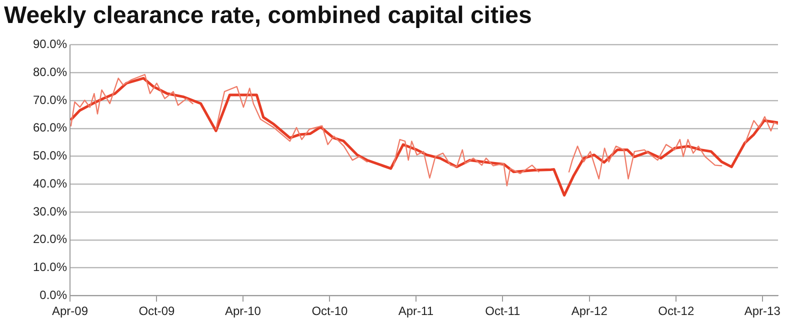  Describe the element at coordinates (330, 311) in the screenshot. I see `x-tick-label: Oct-10` at that location.